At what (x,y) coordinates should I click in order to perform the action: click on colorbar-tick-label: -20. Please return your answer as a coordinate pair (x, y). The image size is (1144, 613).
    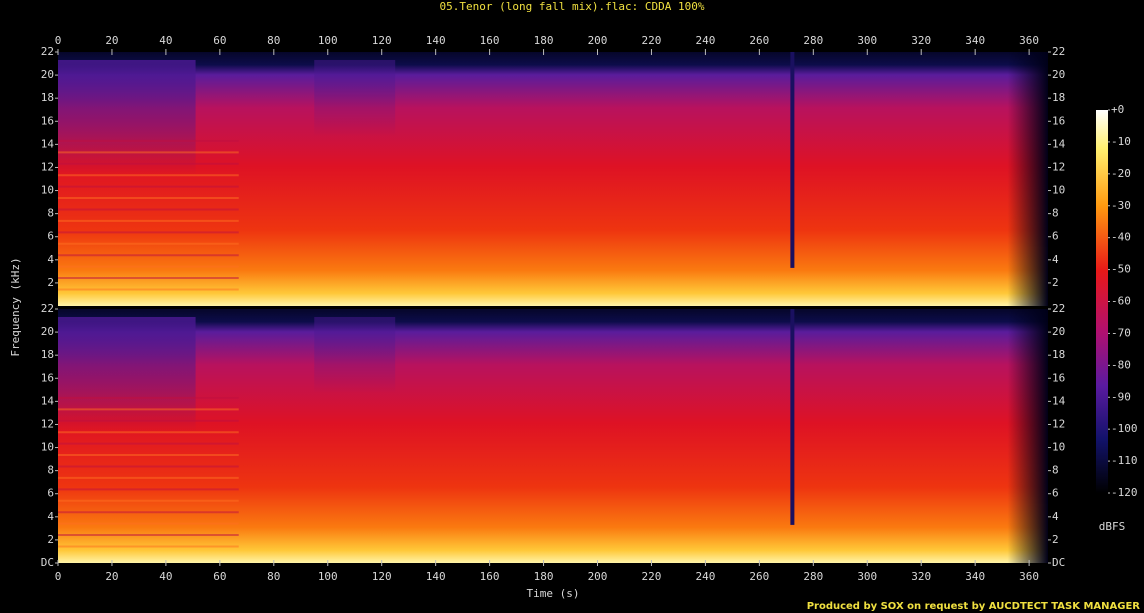
    Looking at the image, I should click on (1121, 173).